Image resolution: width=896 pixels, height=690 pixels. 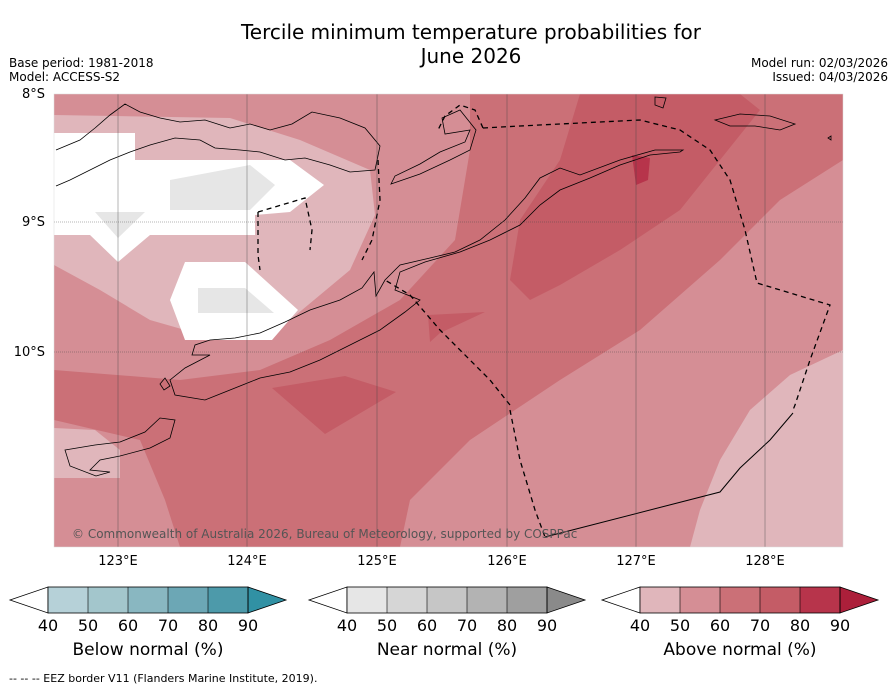 I want to click on title-line-2: June 2026, so click(x=471, y=56).